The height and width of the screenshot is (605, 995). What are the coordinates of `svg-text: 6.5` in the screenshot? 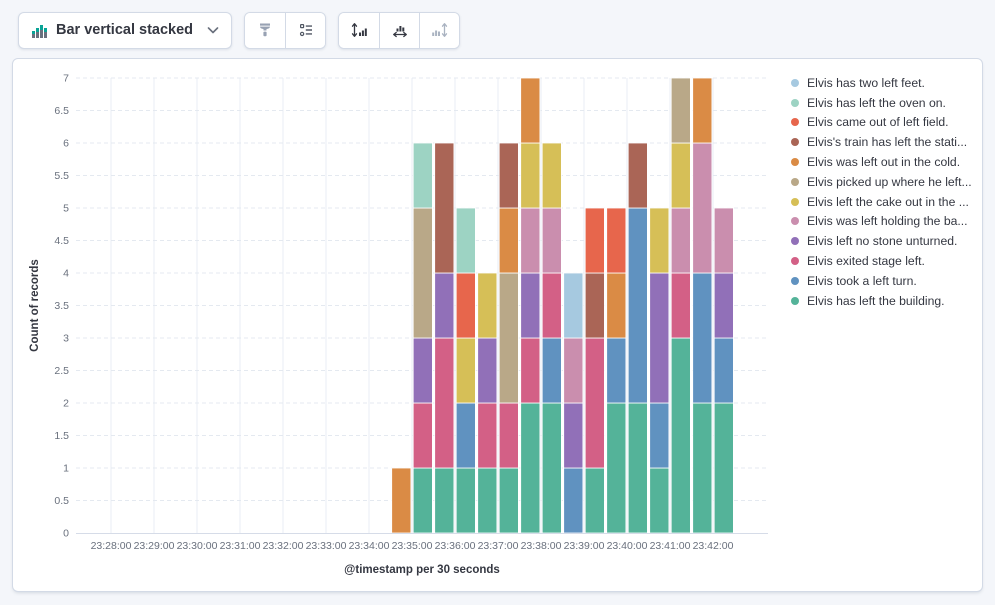 It's located at (61, 111).